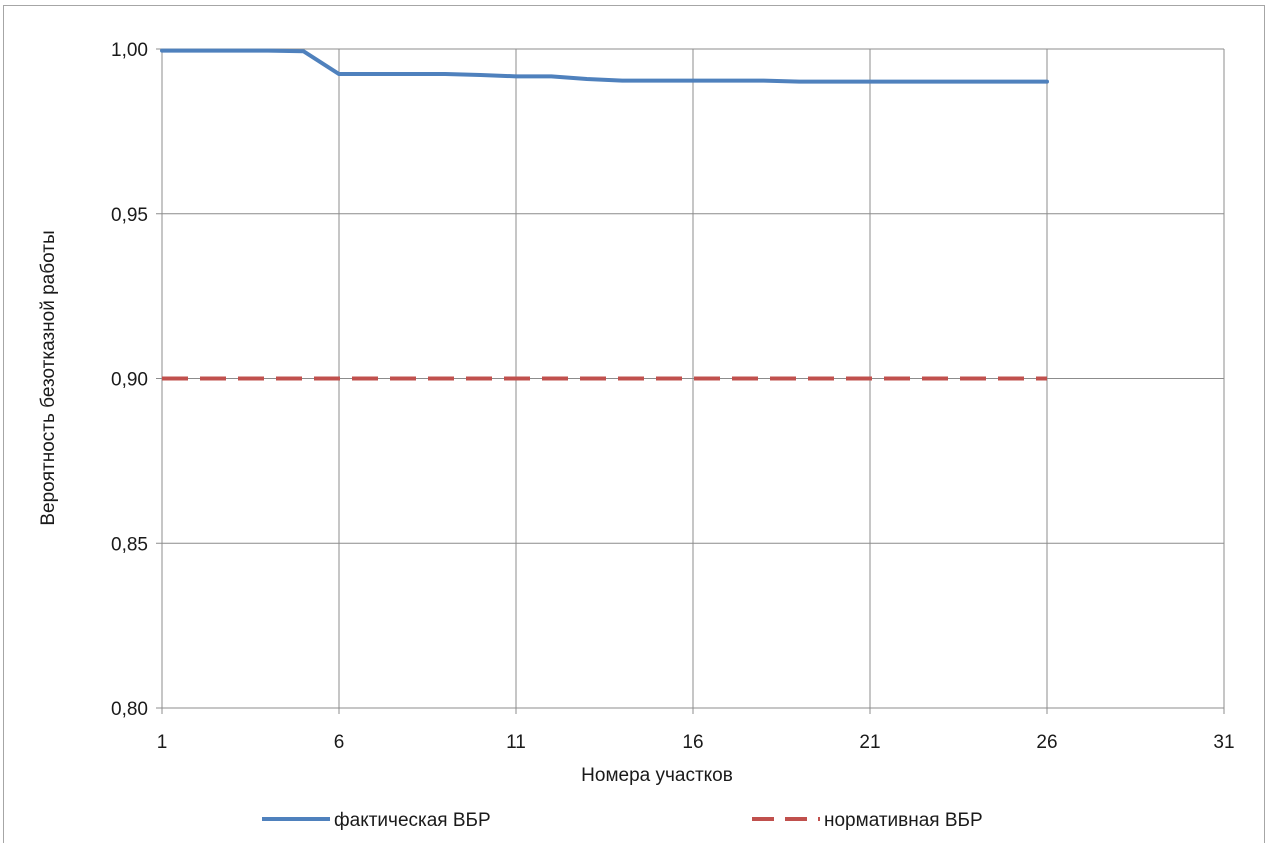  What do you see at coordinates (657, 775) in the screenshot?
I see `x-axis-title: Номера участков` at bounding box center [657, 775].